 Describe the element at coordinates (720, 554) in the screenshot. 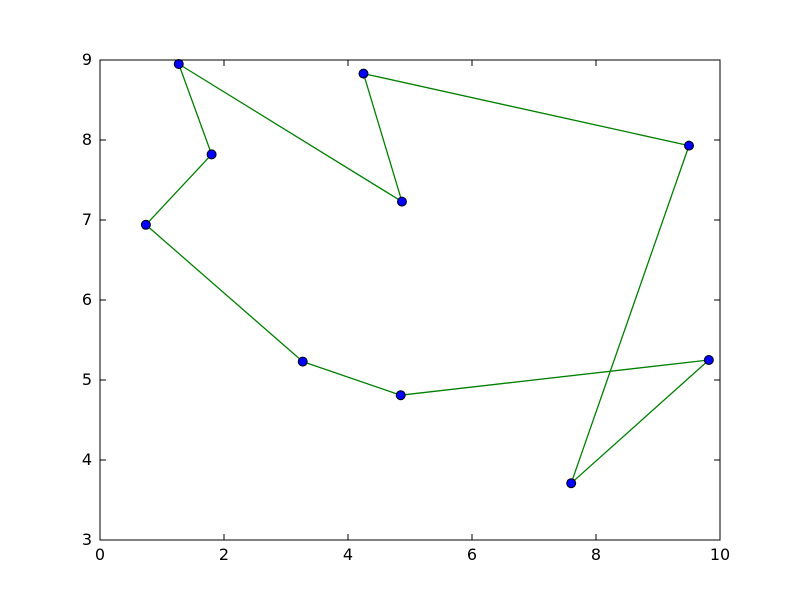

I see `x-tick-label: 10` at that location.